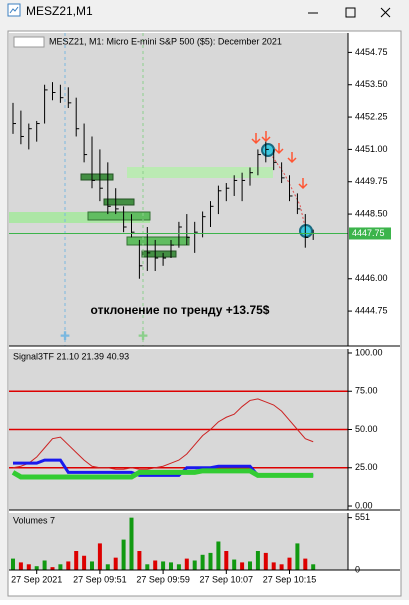 The width and height of the screenshot is (409, 605). Describe the element at coordinates (371, 149) in the screenshot. I see `y-tick-label: 4451.00` at that location.